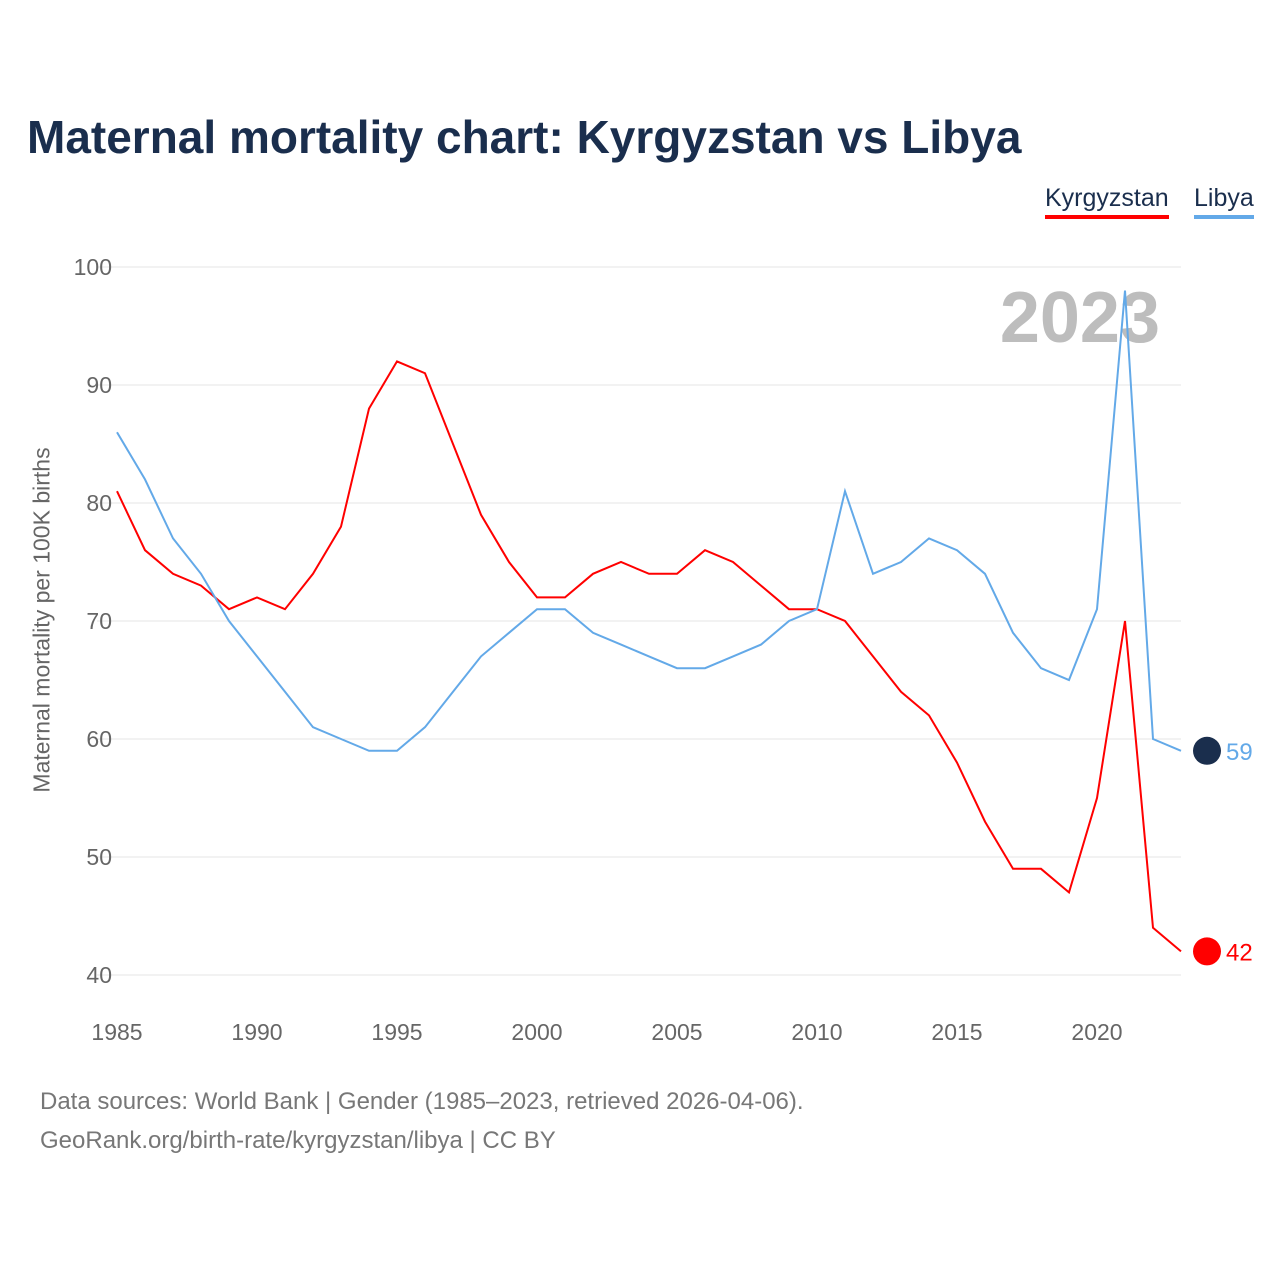 This screenshot has height=1280, width=1280. What do you see at coordinates (676, 1032) in the screenshot?
I see `x-tick-label: 2005` at bounding box center [676, 1032].